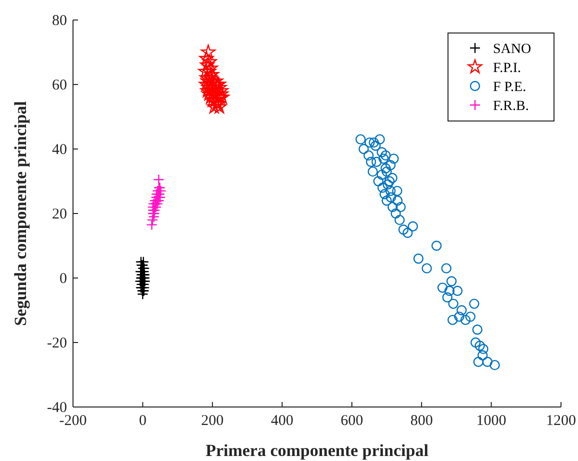 Image resolution: width=578 pixels, height=461 pixels. Describe the element at coordinates (491, 421) in the screenshot. I see `x-tick-label: 1000` at that location.